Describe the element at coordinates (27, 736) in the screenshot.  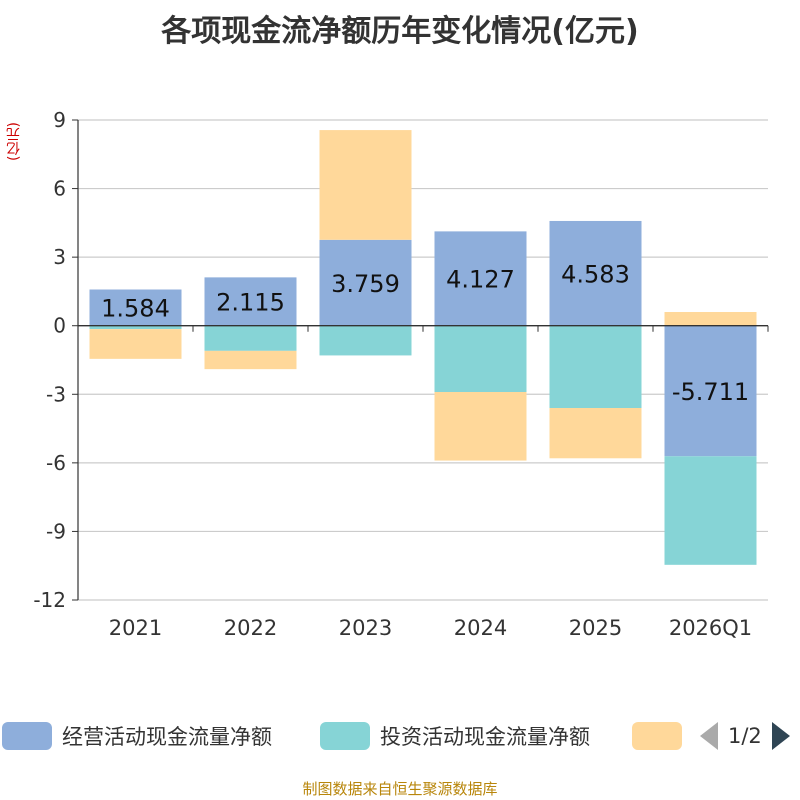
I see `legend-swatch-operating` at that location.